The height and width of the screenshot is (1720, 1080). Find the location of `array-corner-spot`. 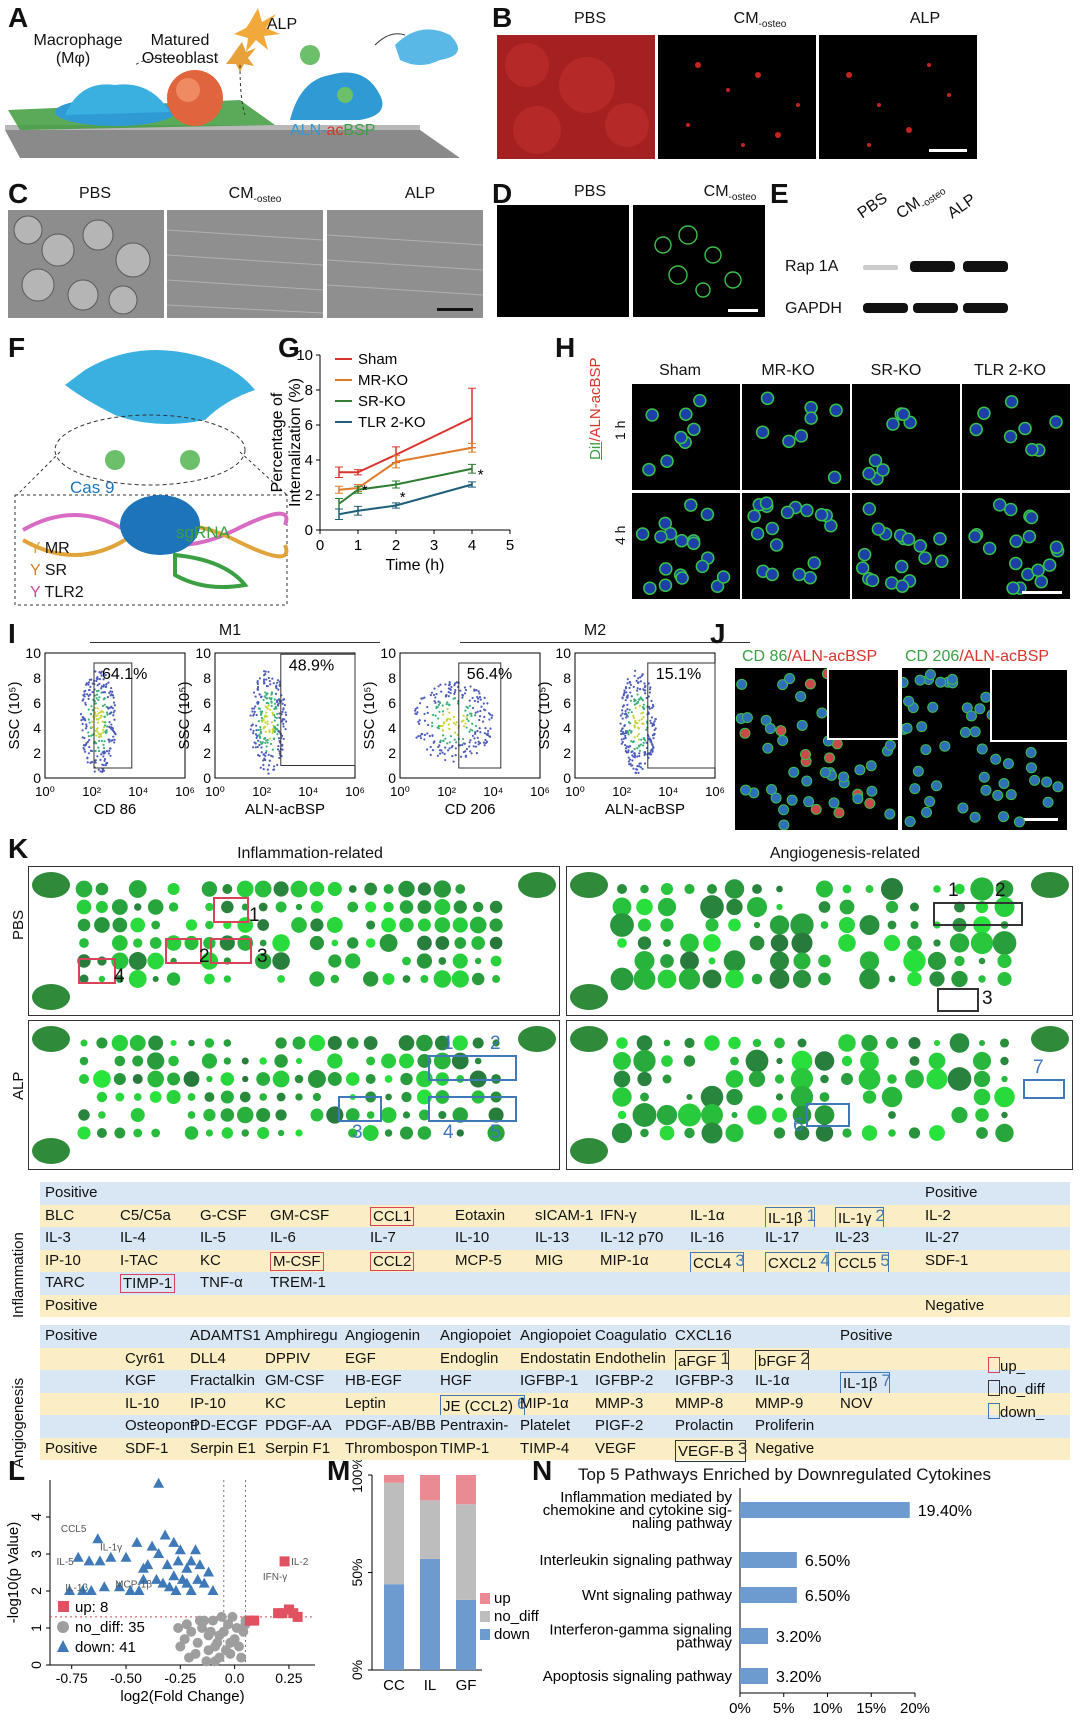

array-corner-spot is located at coordinates (51, 997).